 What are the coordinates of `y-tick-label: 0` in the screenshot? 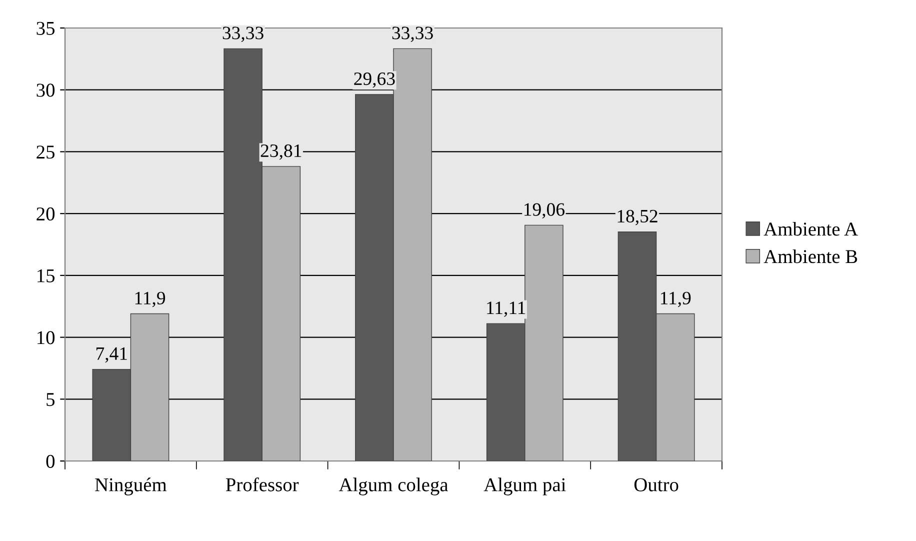 It's located at (50, 461).